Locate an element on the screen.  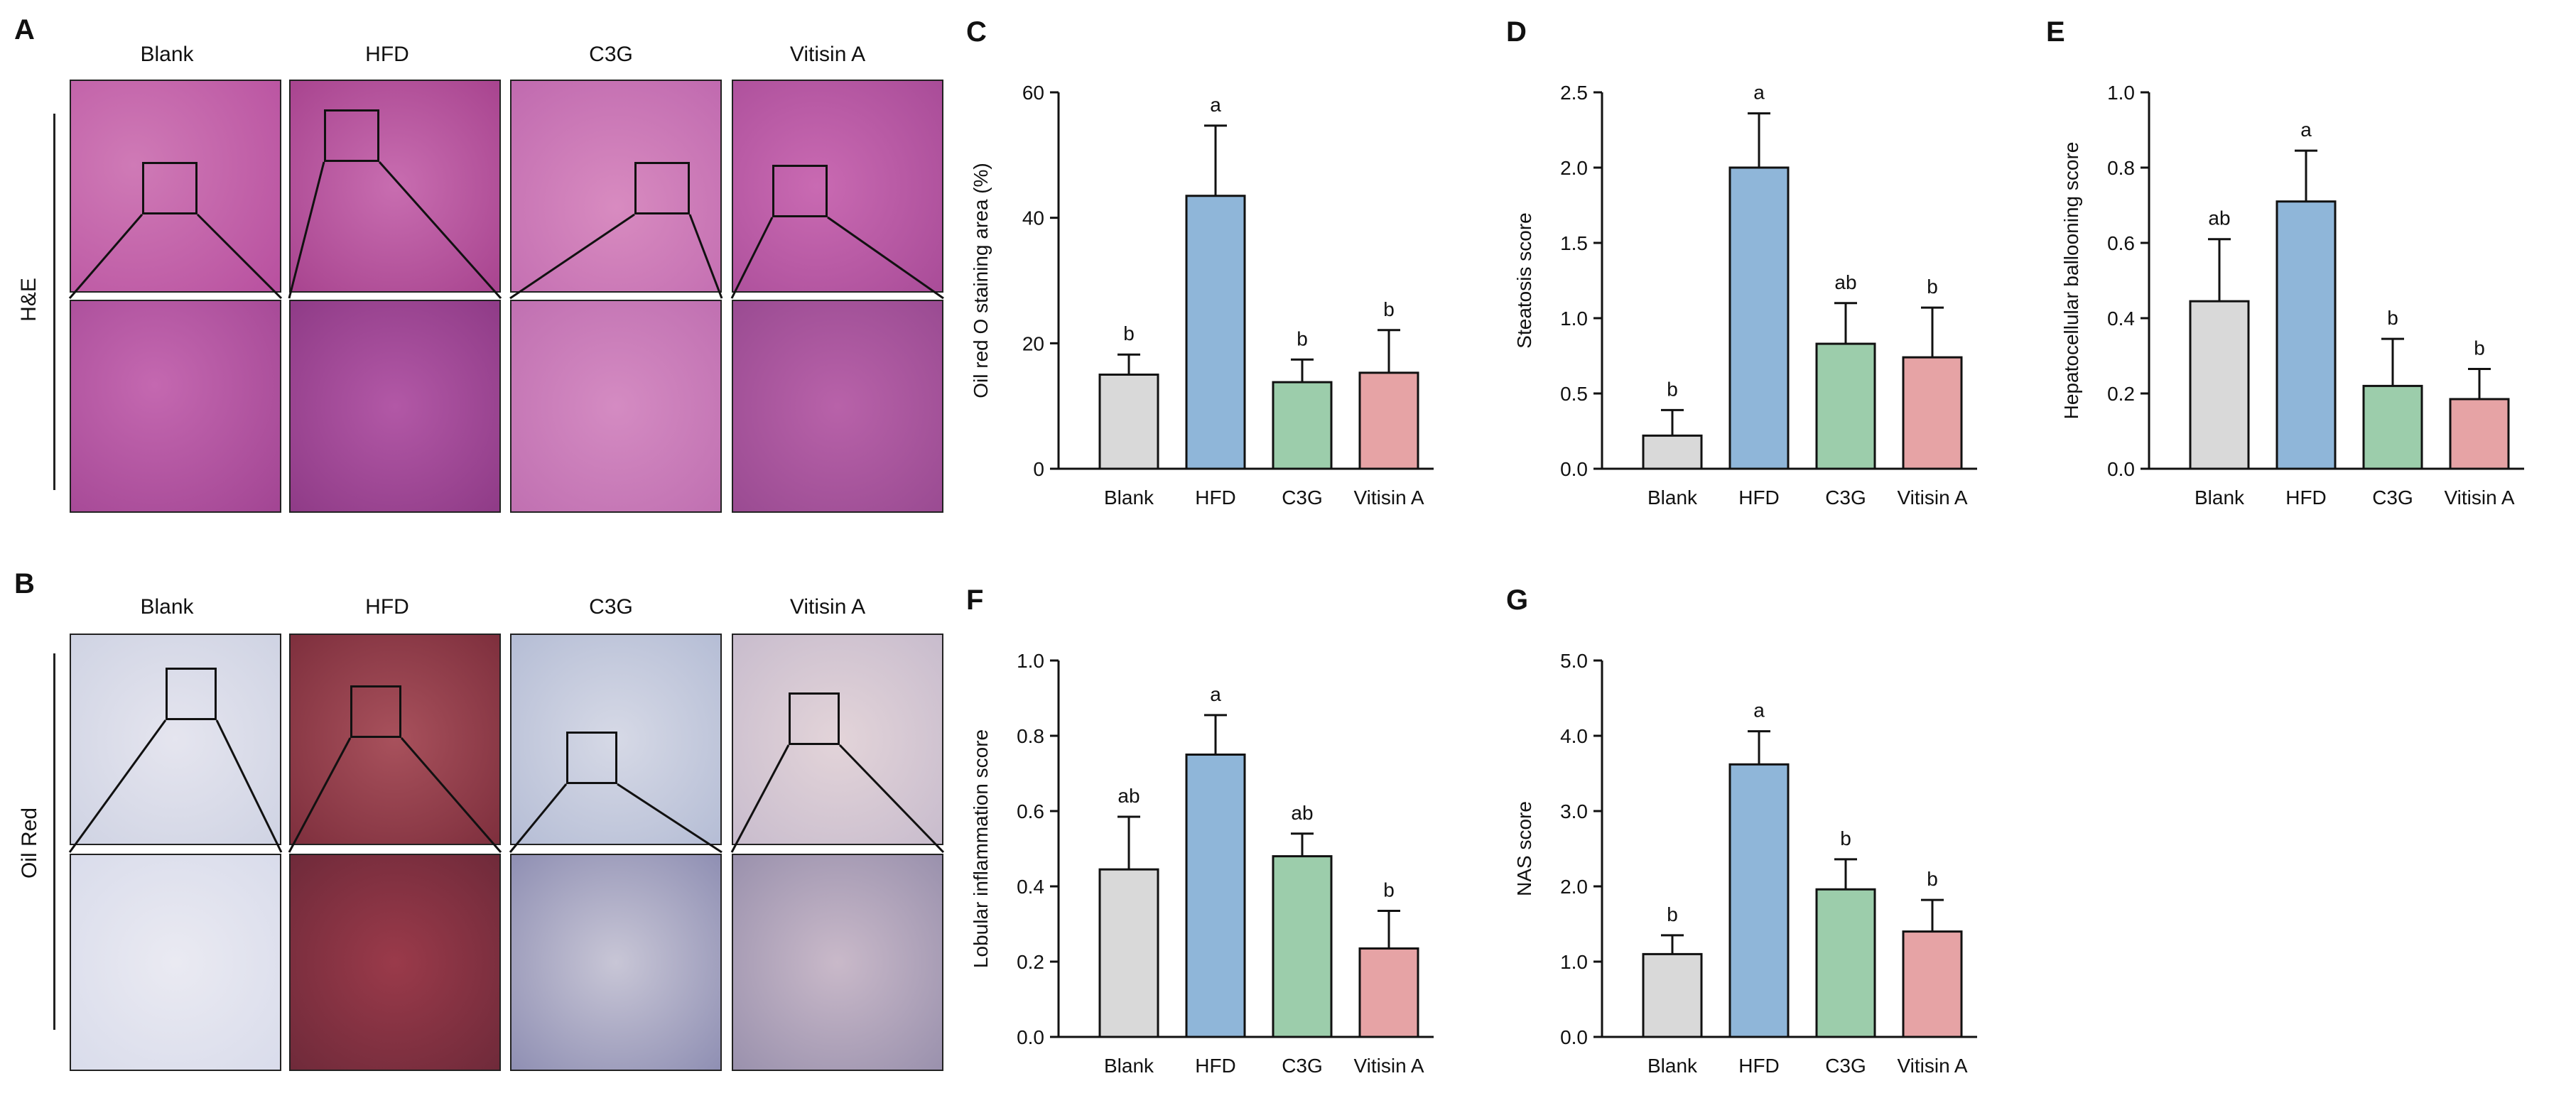
col-label-hfd-a: HFD is located at coordinates (387, 55).